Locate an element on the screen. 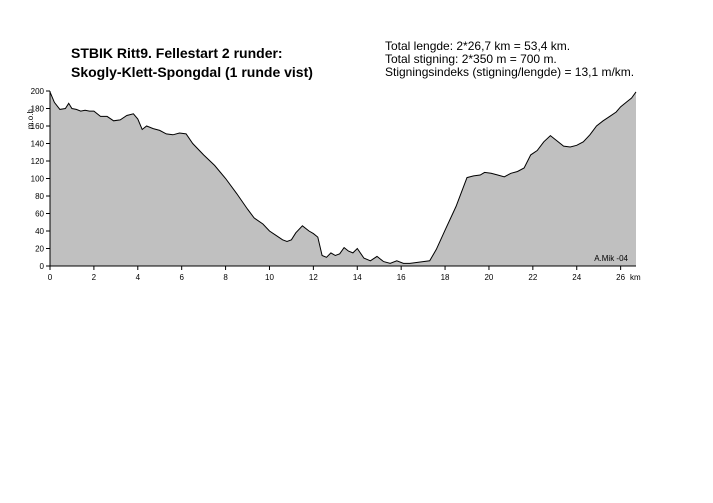 The height and width of the screenshot is (503, 713). chart-title-line-2: Skogly-Klett-Spongdal (1 runde vist) is located at coordinates (192, 72).